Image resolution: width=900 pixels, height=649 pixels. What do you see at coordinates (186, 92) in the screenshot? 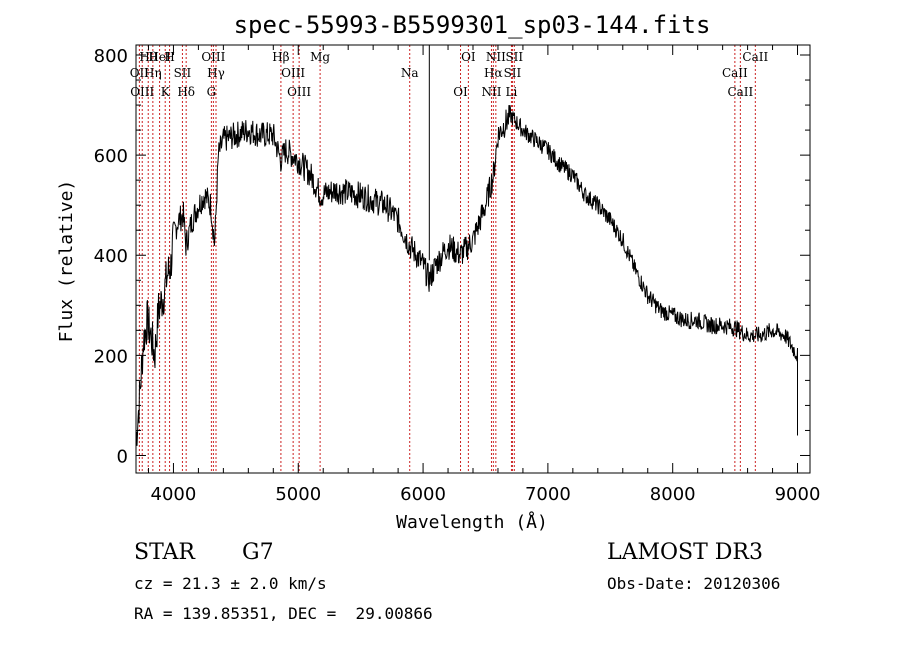
I see `reference-line-label: Hδ` at bounding box center [186, 92].